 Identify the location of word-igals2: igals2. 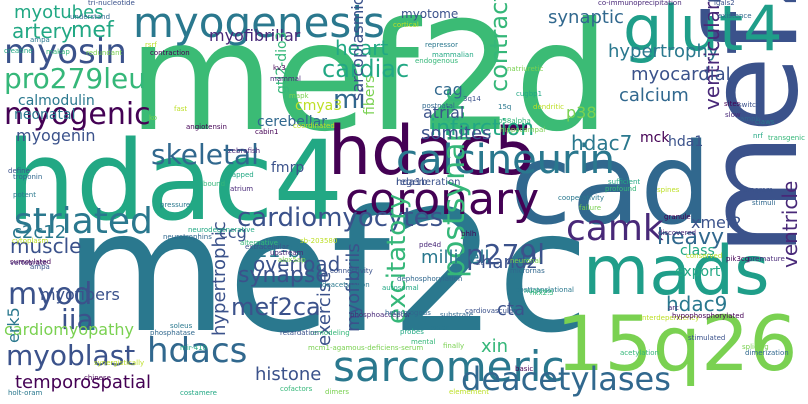
(724, 3).